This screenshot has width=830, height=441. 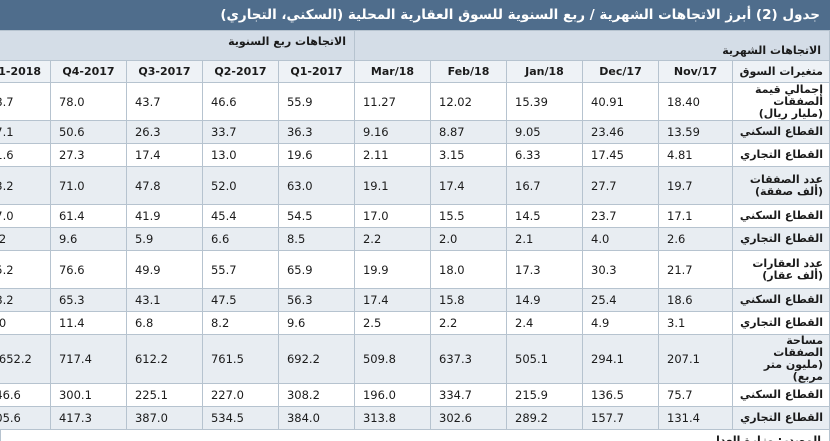 What do you see at coordinates (316, 300) in the screenshot?
I see `table-cell: 56.3` at bounding box center [316, 300].